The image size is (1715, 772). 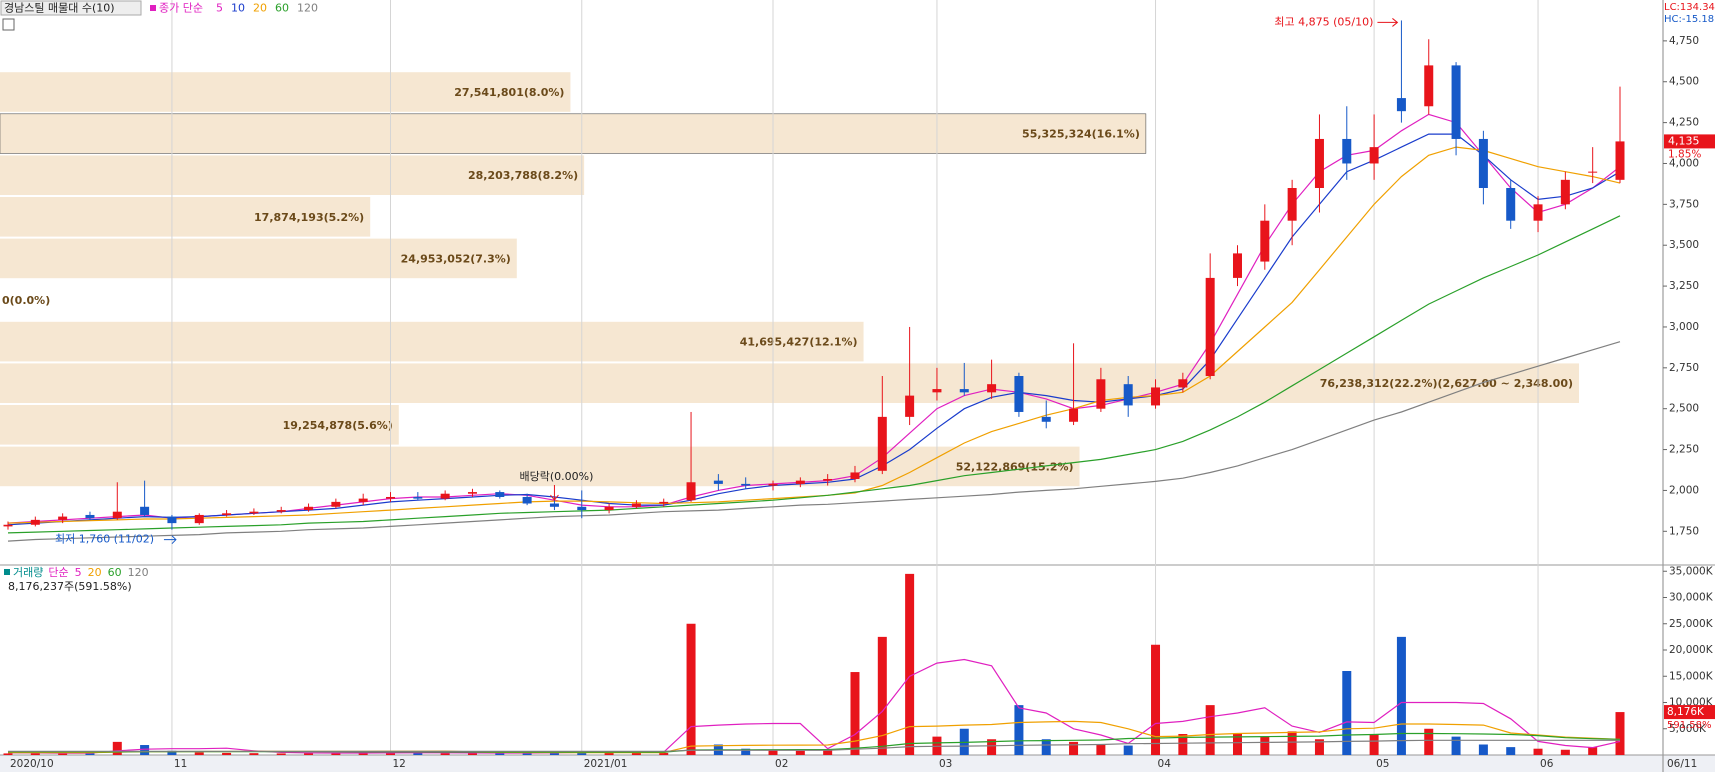 I want to click on price-tag-label: 4,135, so click(x=1684, y=140).